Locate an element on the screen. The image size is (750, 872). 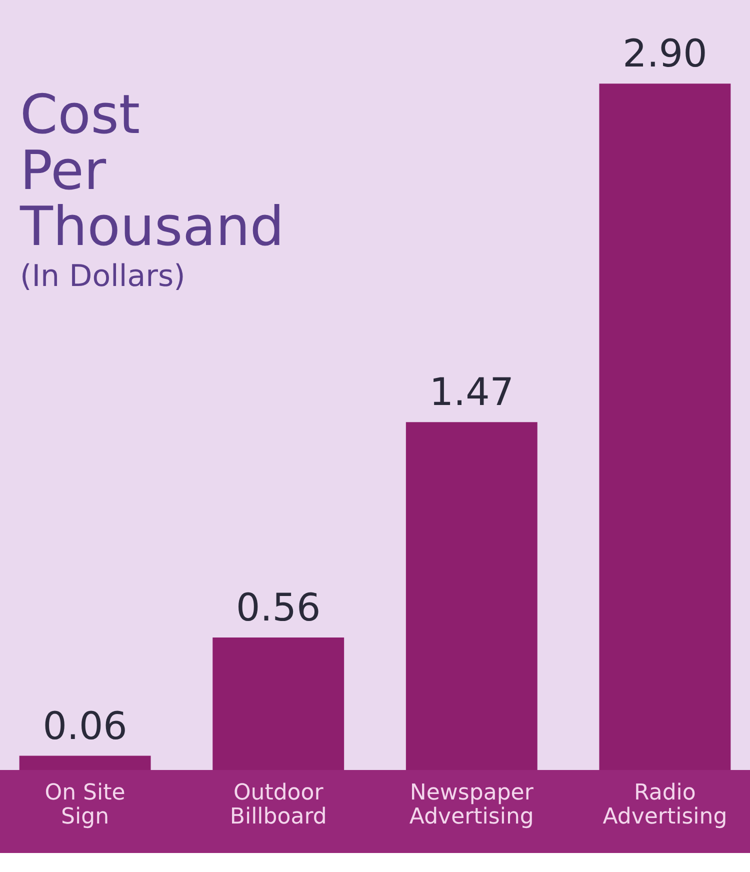
text: Cost Per Thousand is located at coordinates (151, 170).